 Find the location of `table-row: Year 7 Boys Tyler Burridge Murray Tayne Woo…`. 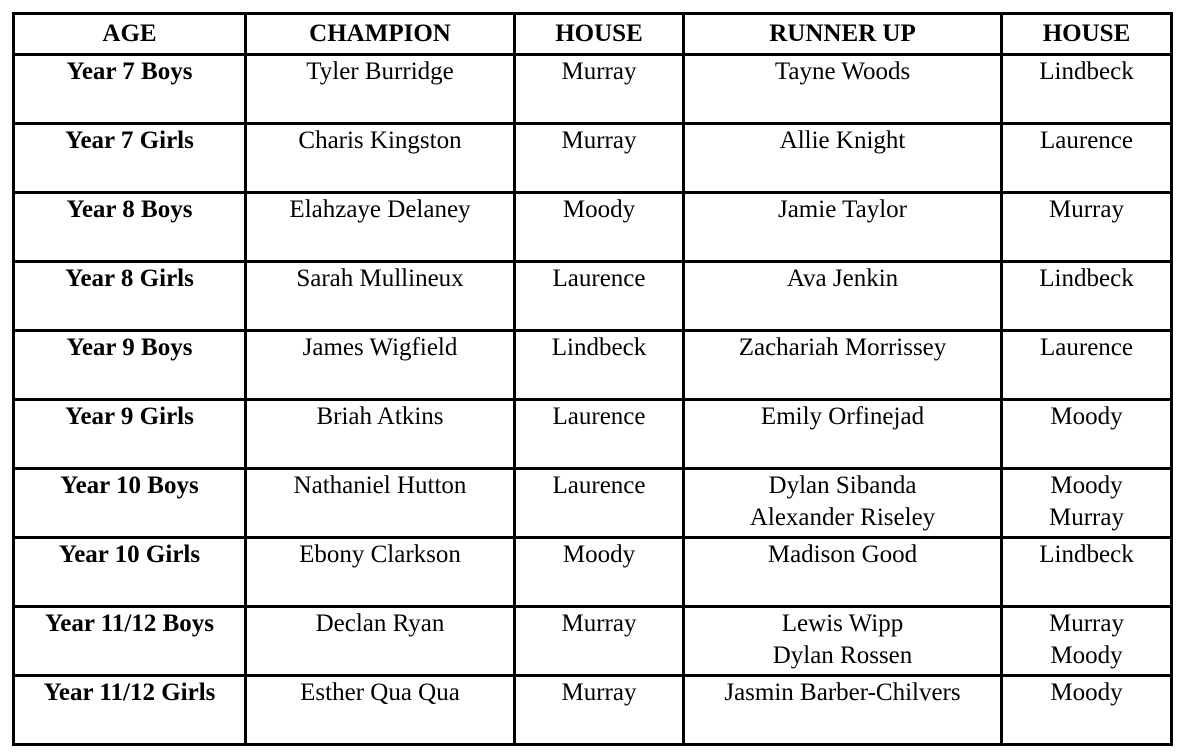

table-row: Year 7 Boys Tyler Burridge Murray Tayne Woo… is located at coordinates (592, 89).